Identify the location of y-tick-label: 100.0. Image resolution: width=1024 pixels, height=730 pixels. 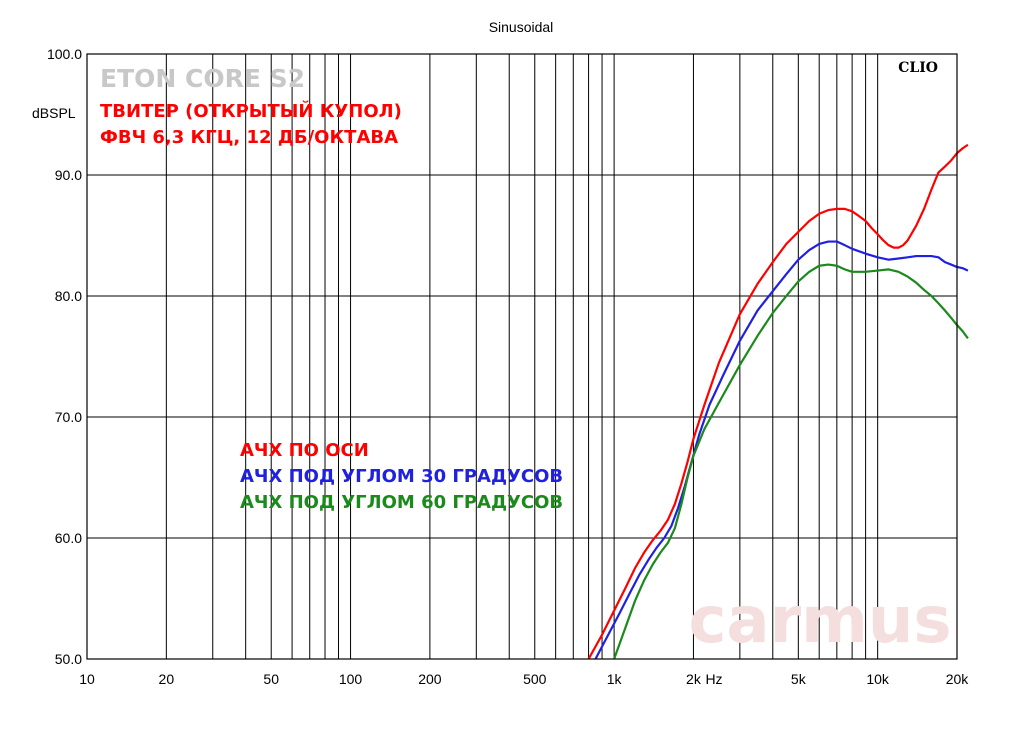
(64, 54).